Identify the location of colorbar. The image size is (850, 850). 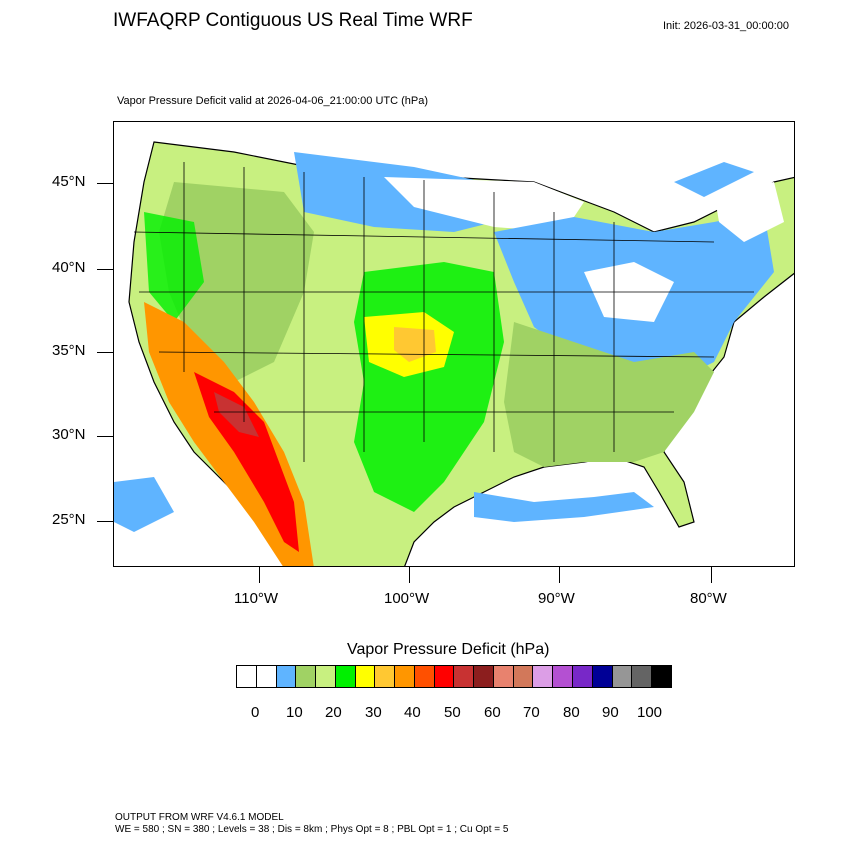
(454, 676).